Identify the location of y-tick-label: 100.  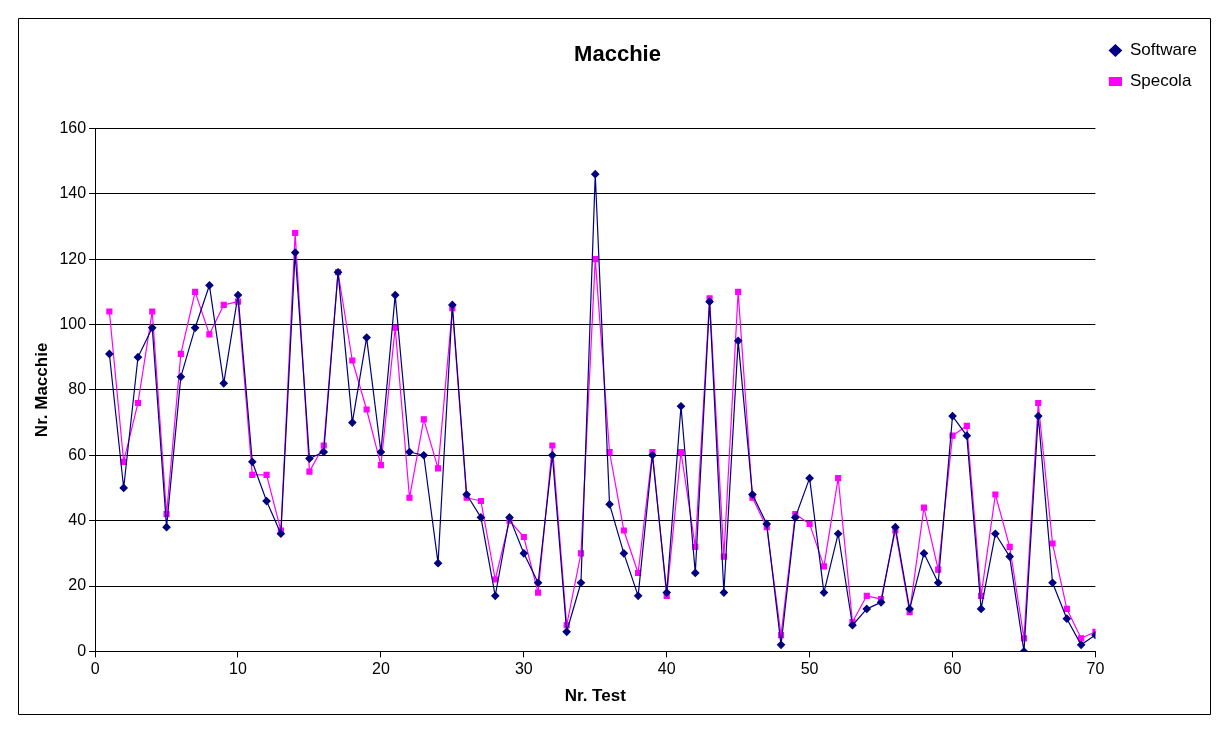
(73, 323).